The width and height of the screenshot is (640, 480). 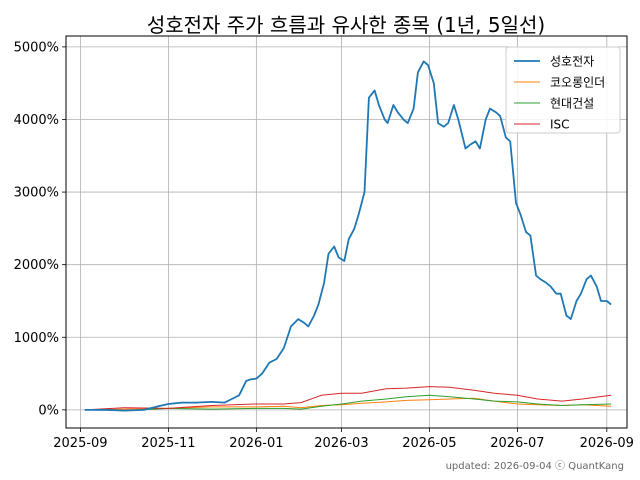 I want to click on y-tick-label: 2000%, so click(x=36, y=265).